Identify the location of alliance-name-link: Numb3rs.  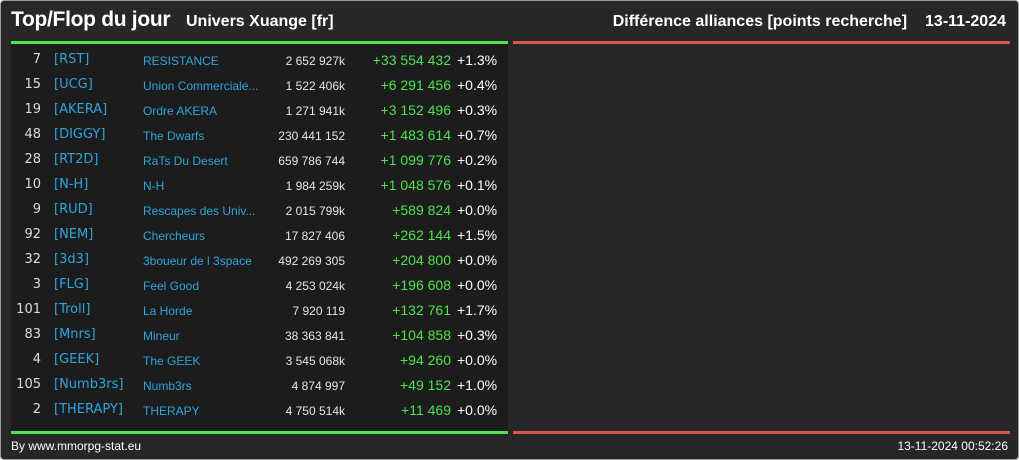
(167, 386).